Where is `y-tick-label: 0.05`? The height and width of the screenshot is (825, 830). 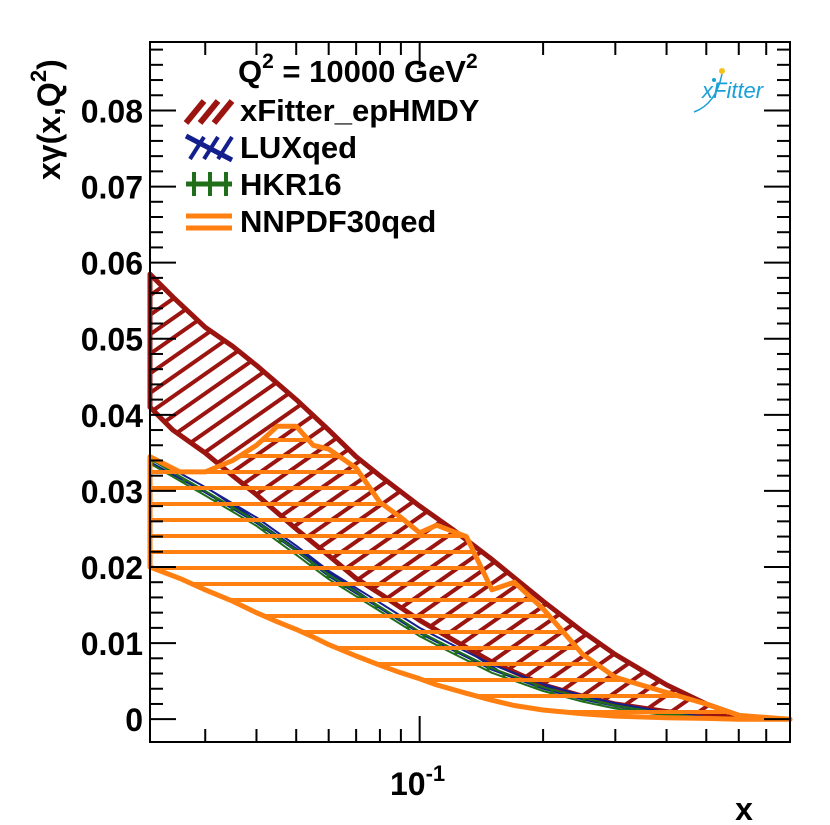
y-tick-label: 0.05 is located at coordinates (112, 340).